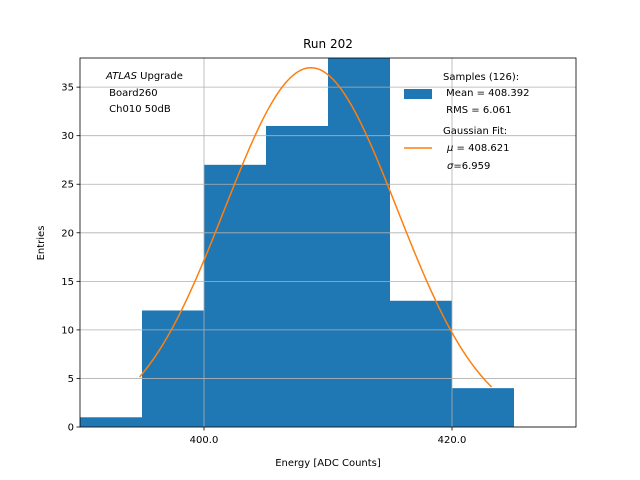 The height and width of the screenshot is (480, 640). Describe the element at coordinates (471, 166) in the screenshot. I see `legend-sigma-value: =6.959` at that location.